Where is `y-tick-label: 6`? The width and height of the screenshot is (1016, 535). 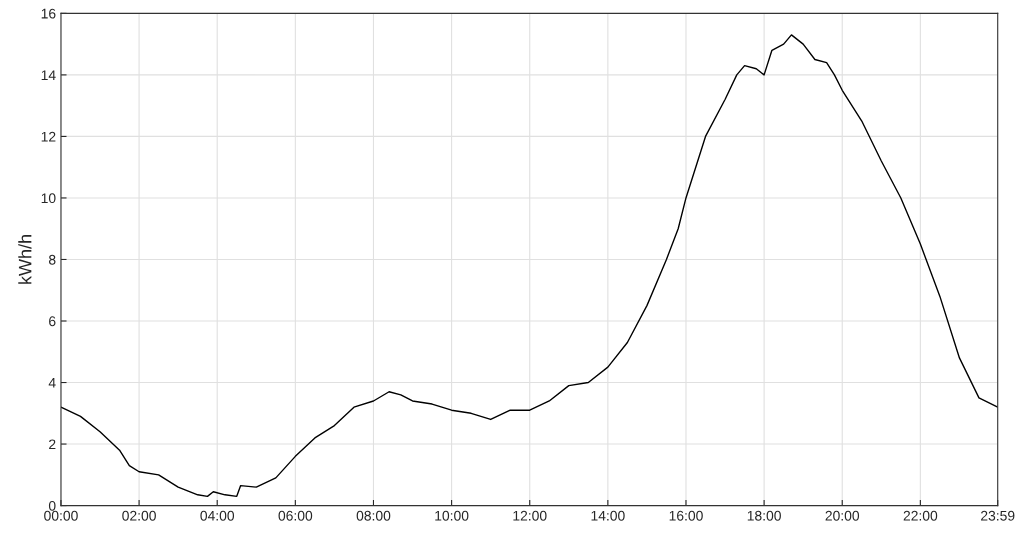
y-tick-label: 6 is located at coordinates (52, 321).